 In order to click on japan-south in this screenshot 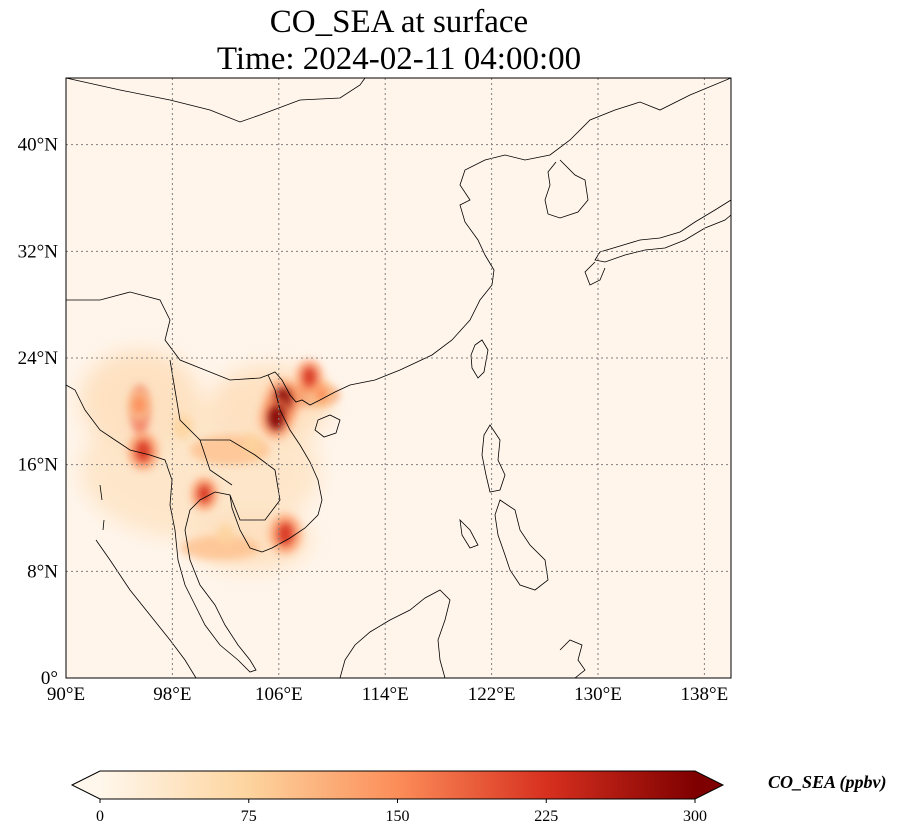, I will do `click(595, 273)`.